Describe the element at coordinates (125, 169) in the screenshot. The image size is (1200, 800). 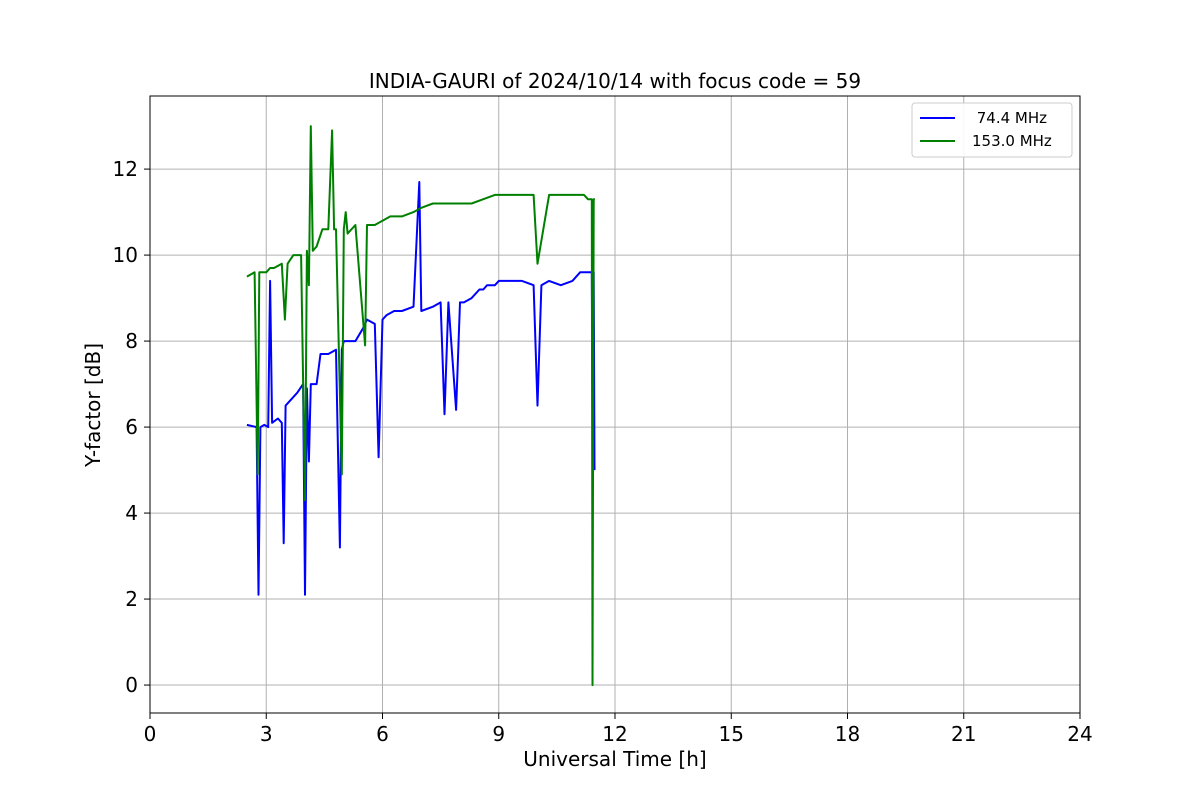
I see `y-tick-label: 12` at that location.